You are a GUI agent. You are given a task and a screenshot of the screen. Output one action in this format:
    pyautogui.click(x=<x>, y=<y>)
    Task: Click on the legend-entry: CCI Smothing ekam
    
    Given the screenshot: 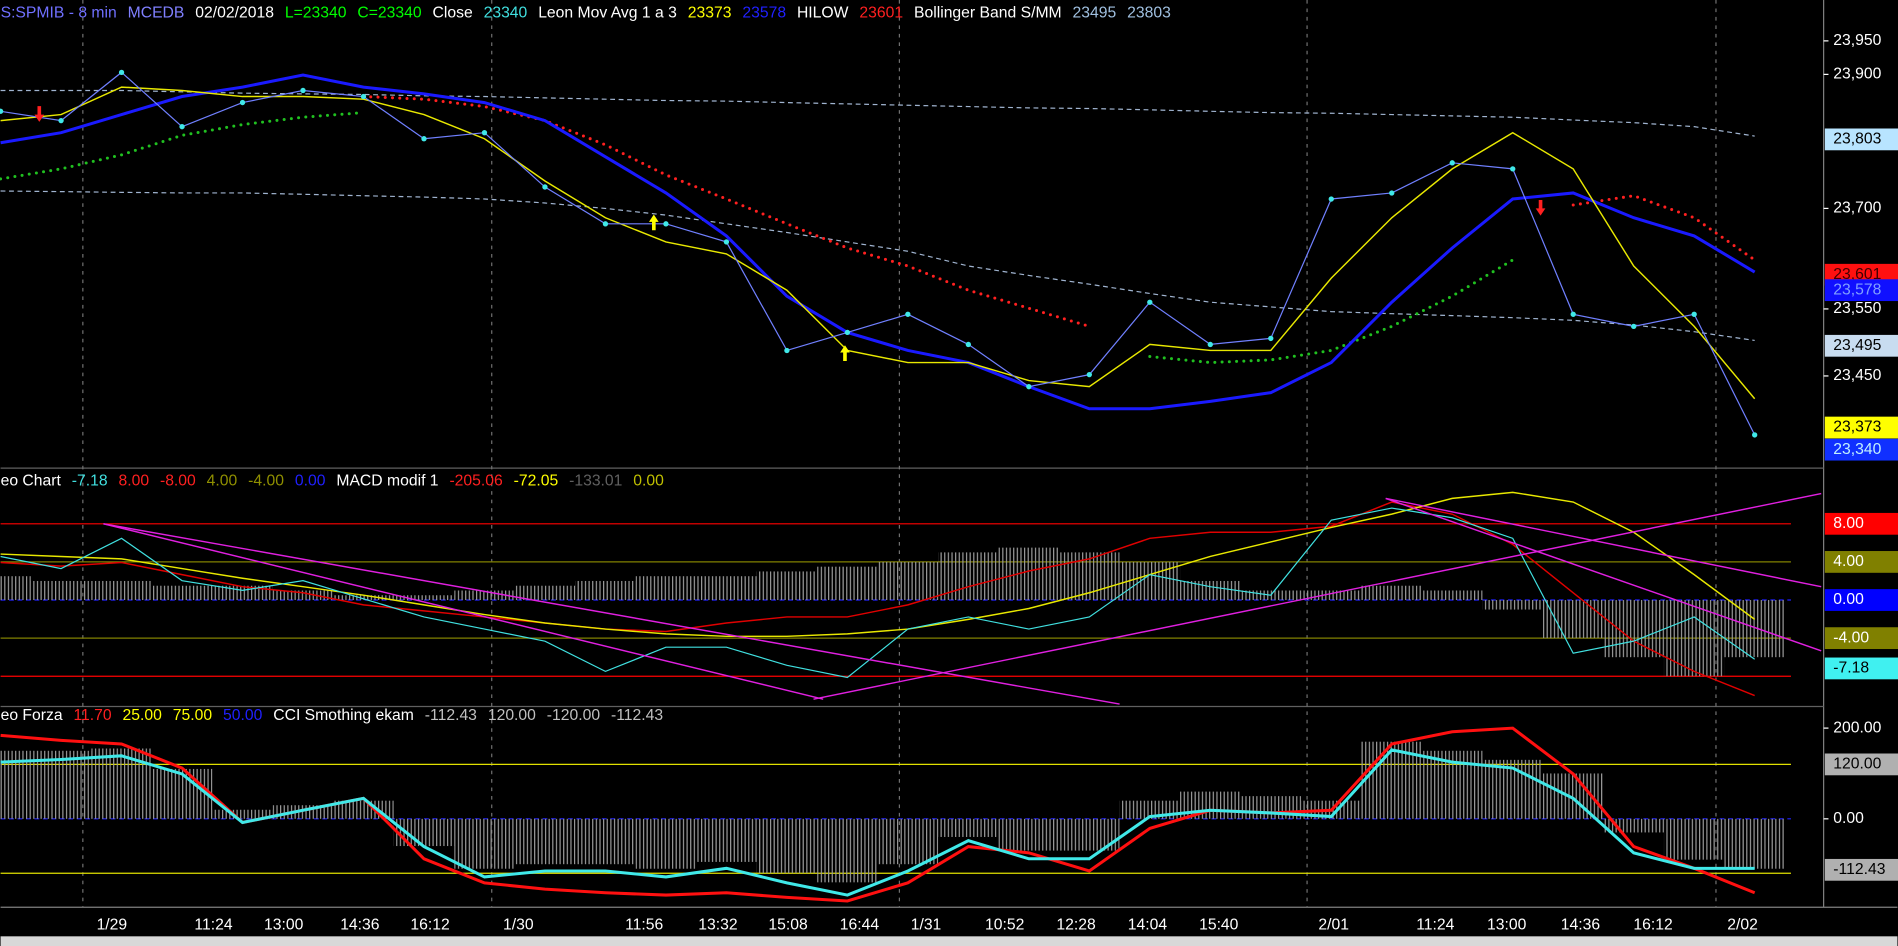 What is the action you would take?
    pyautogui.click(x=343, y=715)
    